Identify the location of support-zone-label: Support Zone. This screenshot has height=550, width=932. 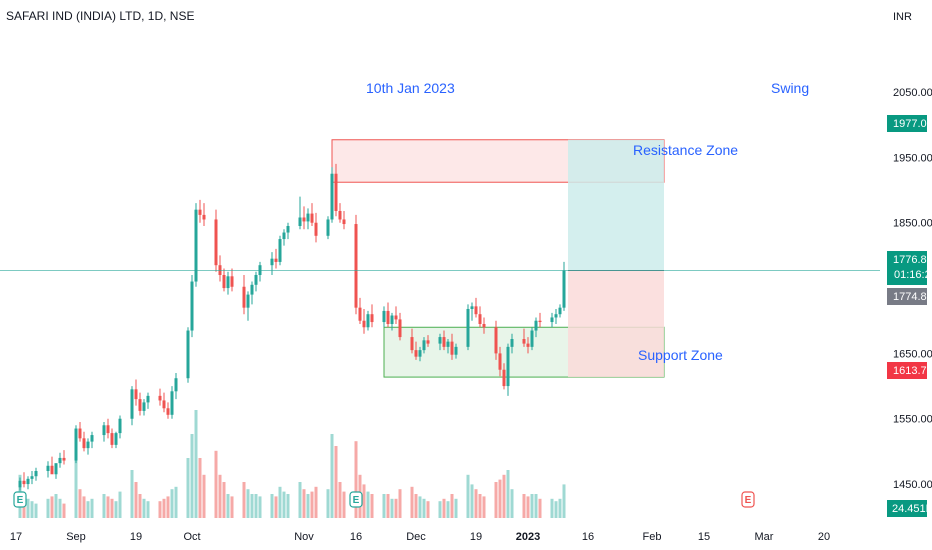
(680, 355).